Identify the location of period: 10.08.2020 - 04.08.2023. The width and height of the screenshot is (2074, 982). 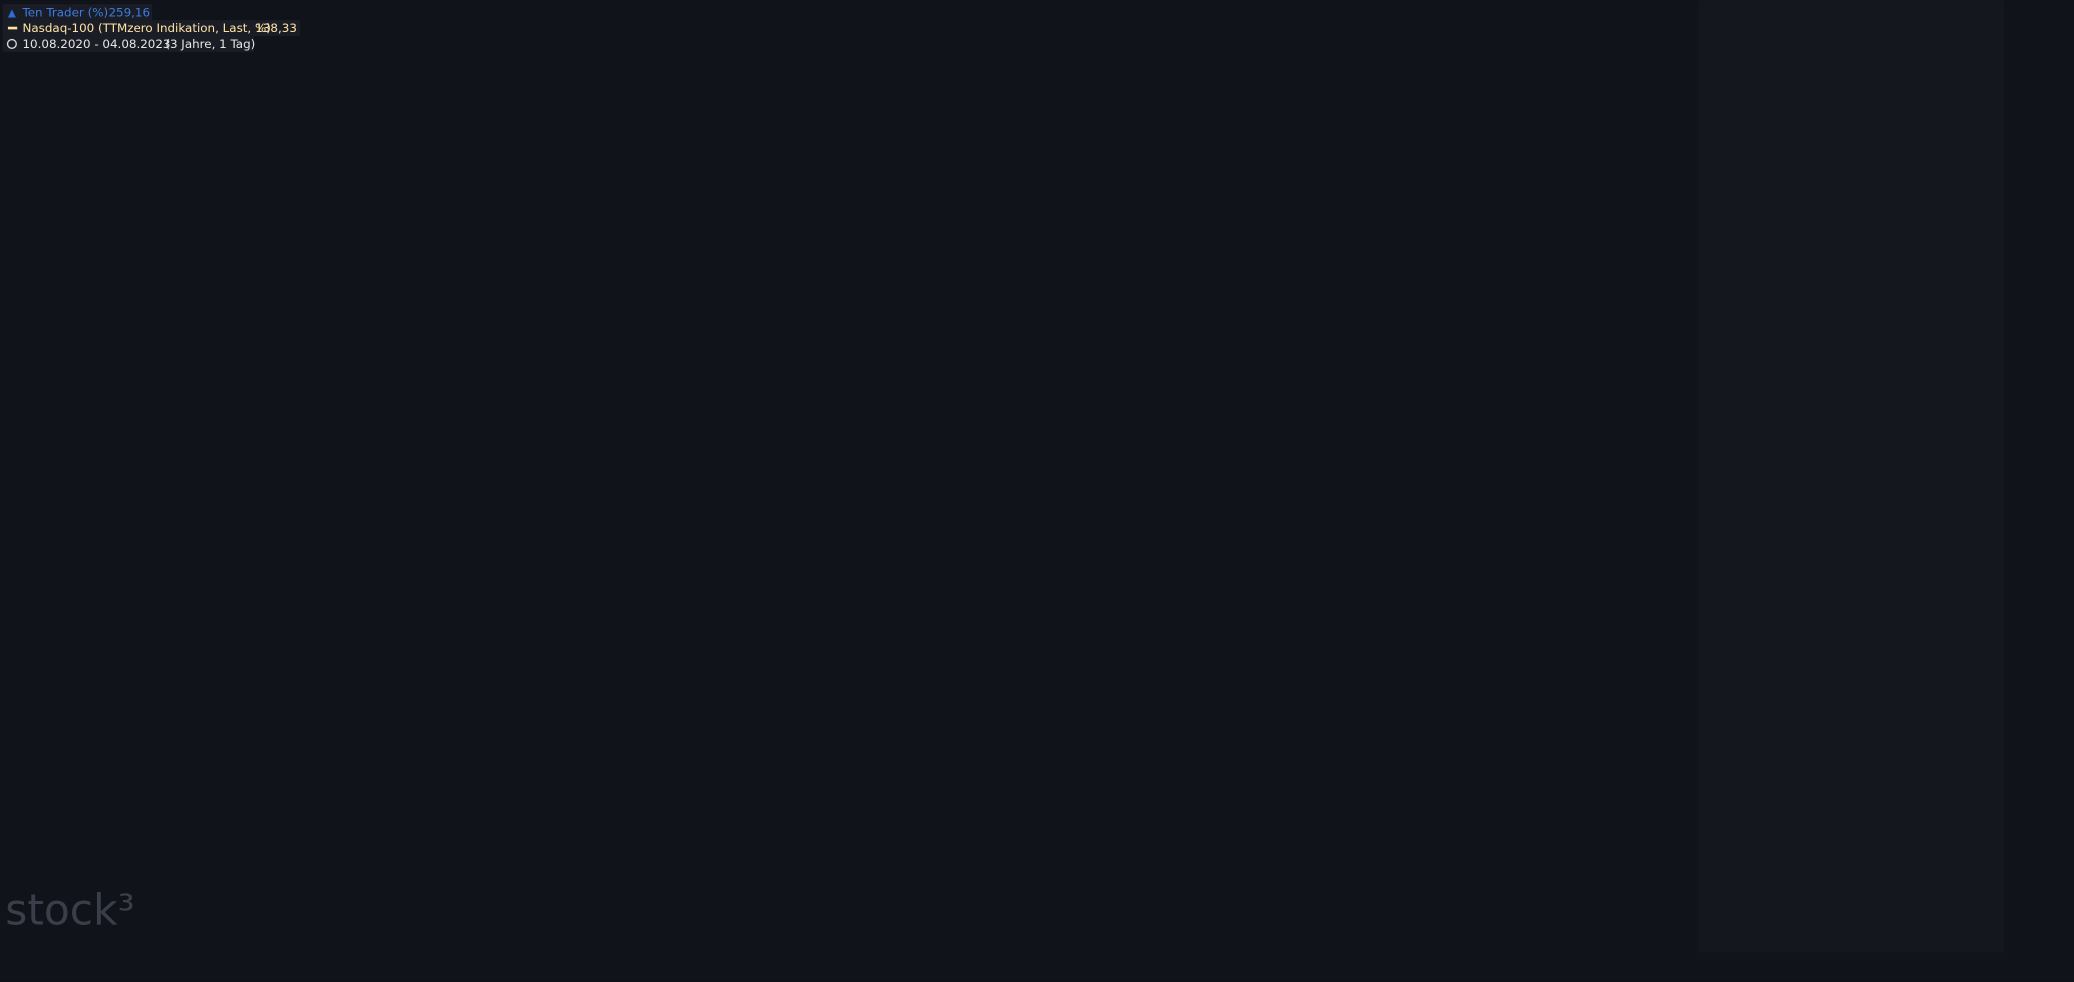
(96, 44).